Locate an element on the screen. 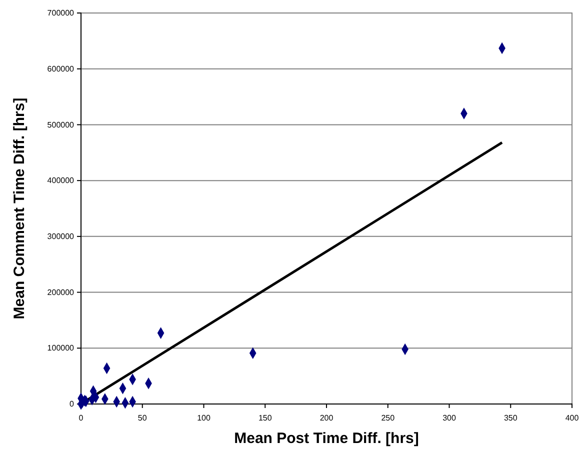 The width and height of the screenshot is (582, 459). x-tick-label: 100 is located at coordinates (204, 418).